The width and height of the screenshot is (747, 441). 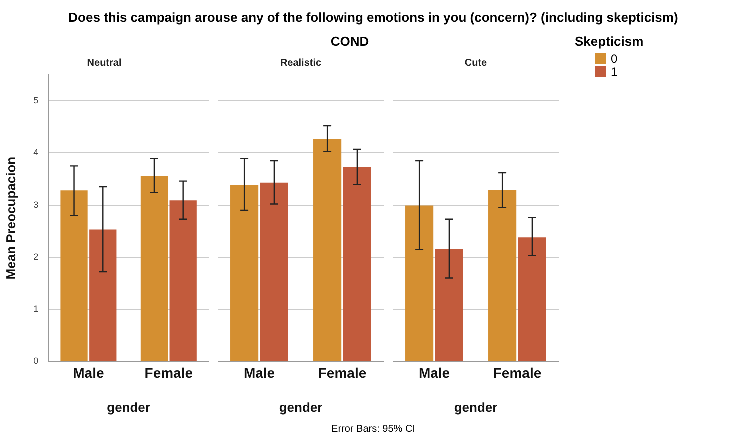 What do you see at coordinates (36, 257) in the screenshot?
I see `y-tick-label: 2` at bounding box center [36, 257].